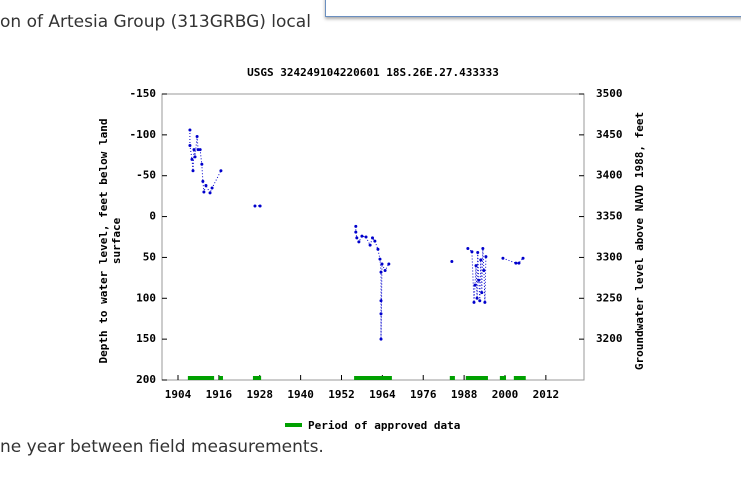  I want to click on y2-tick-label: 3500, so click(609, 93).